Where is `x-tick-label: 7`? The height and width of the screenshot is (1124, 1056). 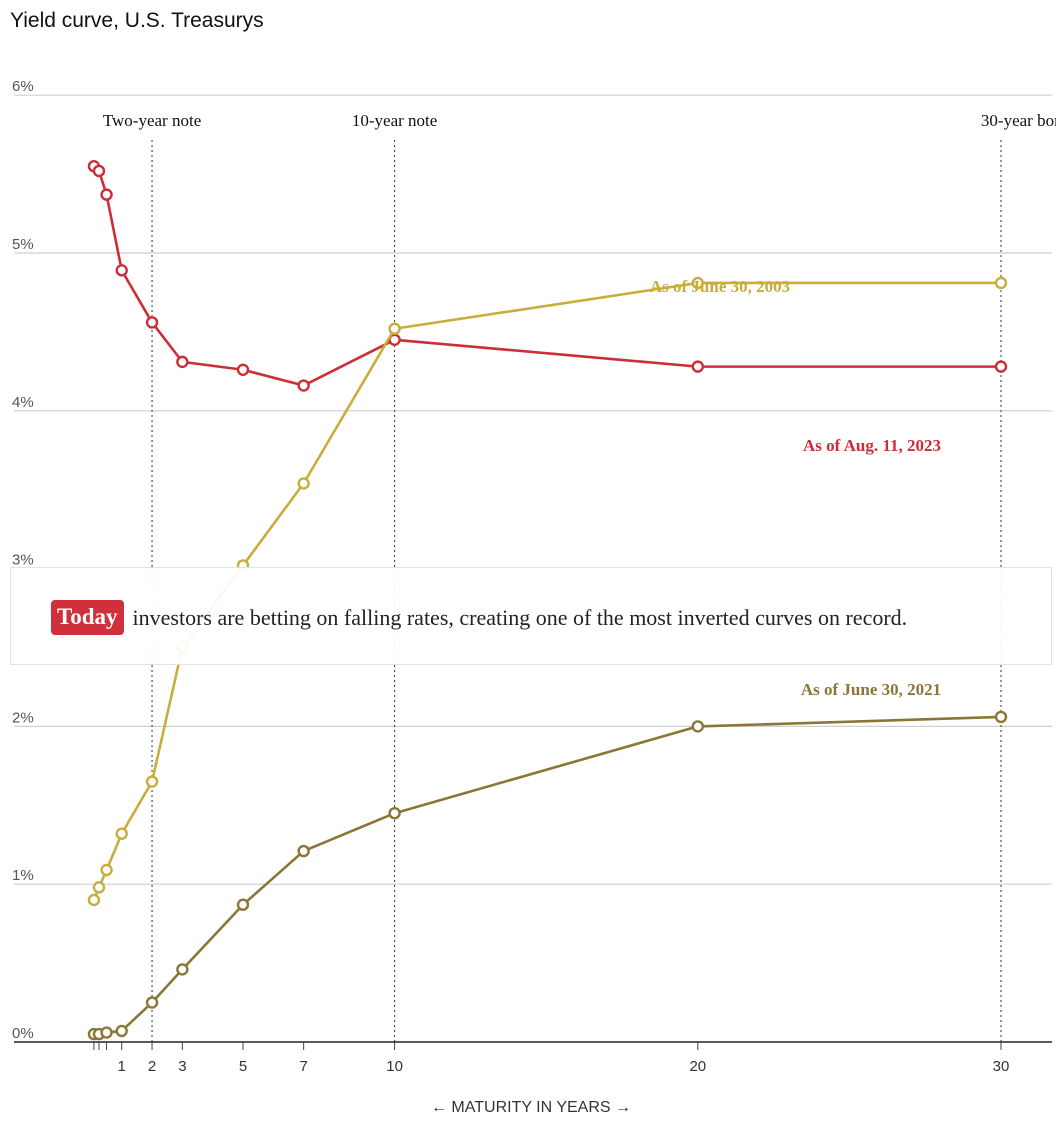 x-tick-label: 7 is located at coordinates (303, 1066).